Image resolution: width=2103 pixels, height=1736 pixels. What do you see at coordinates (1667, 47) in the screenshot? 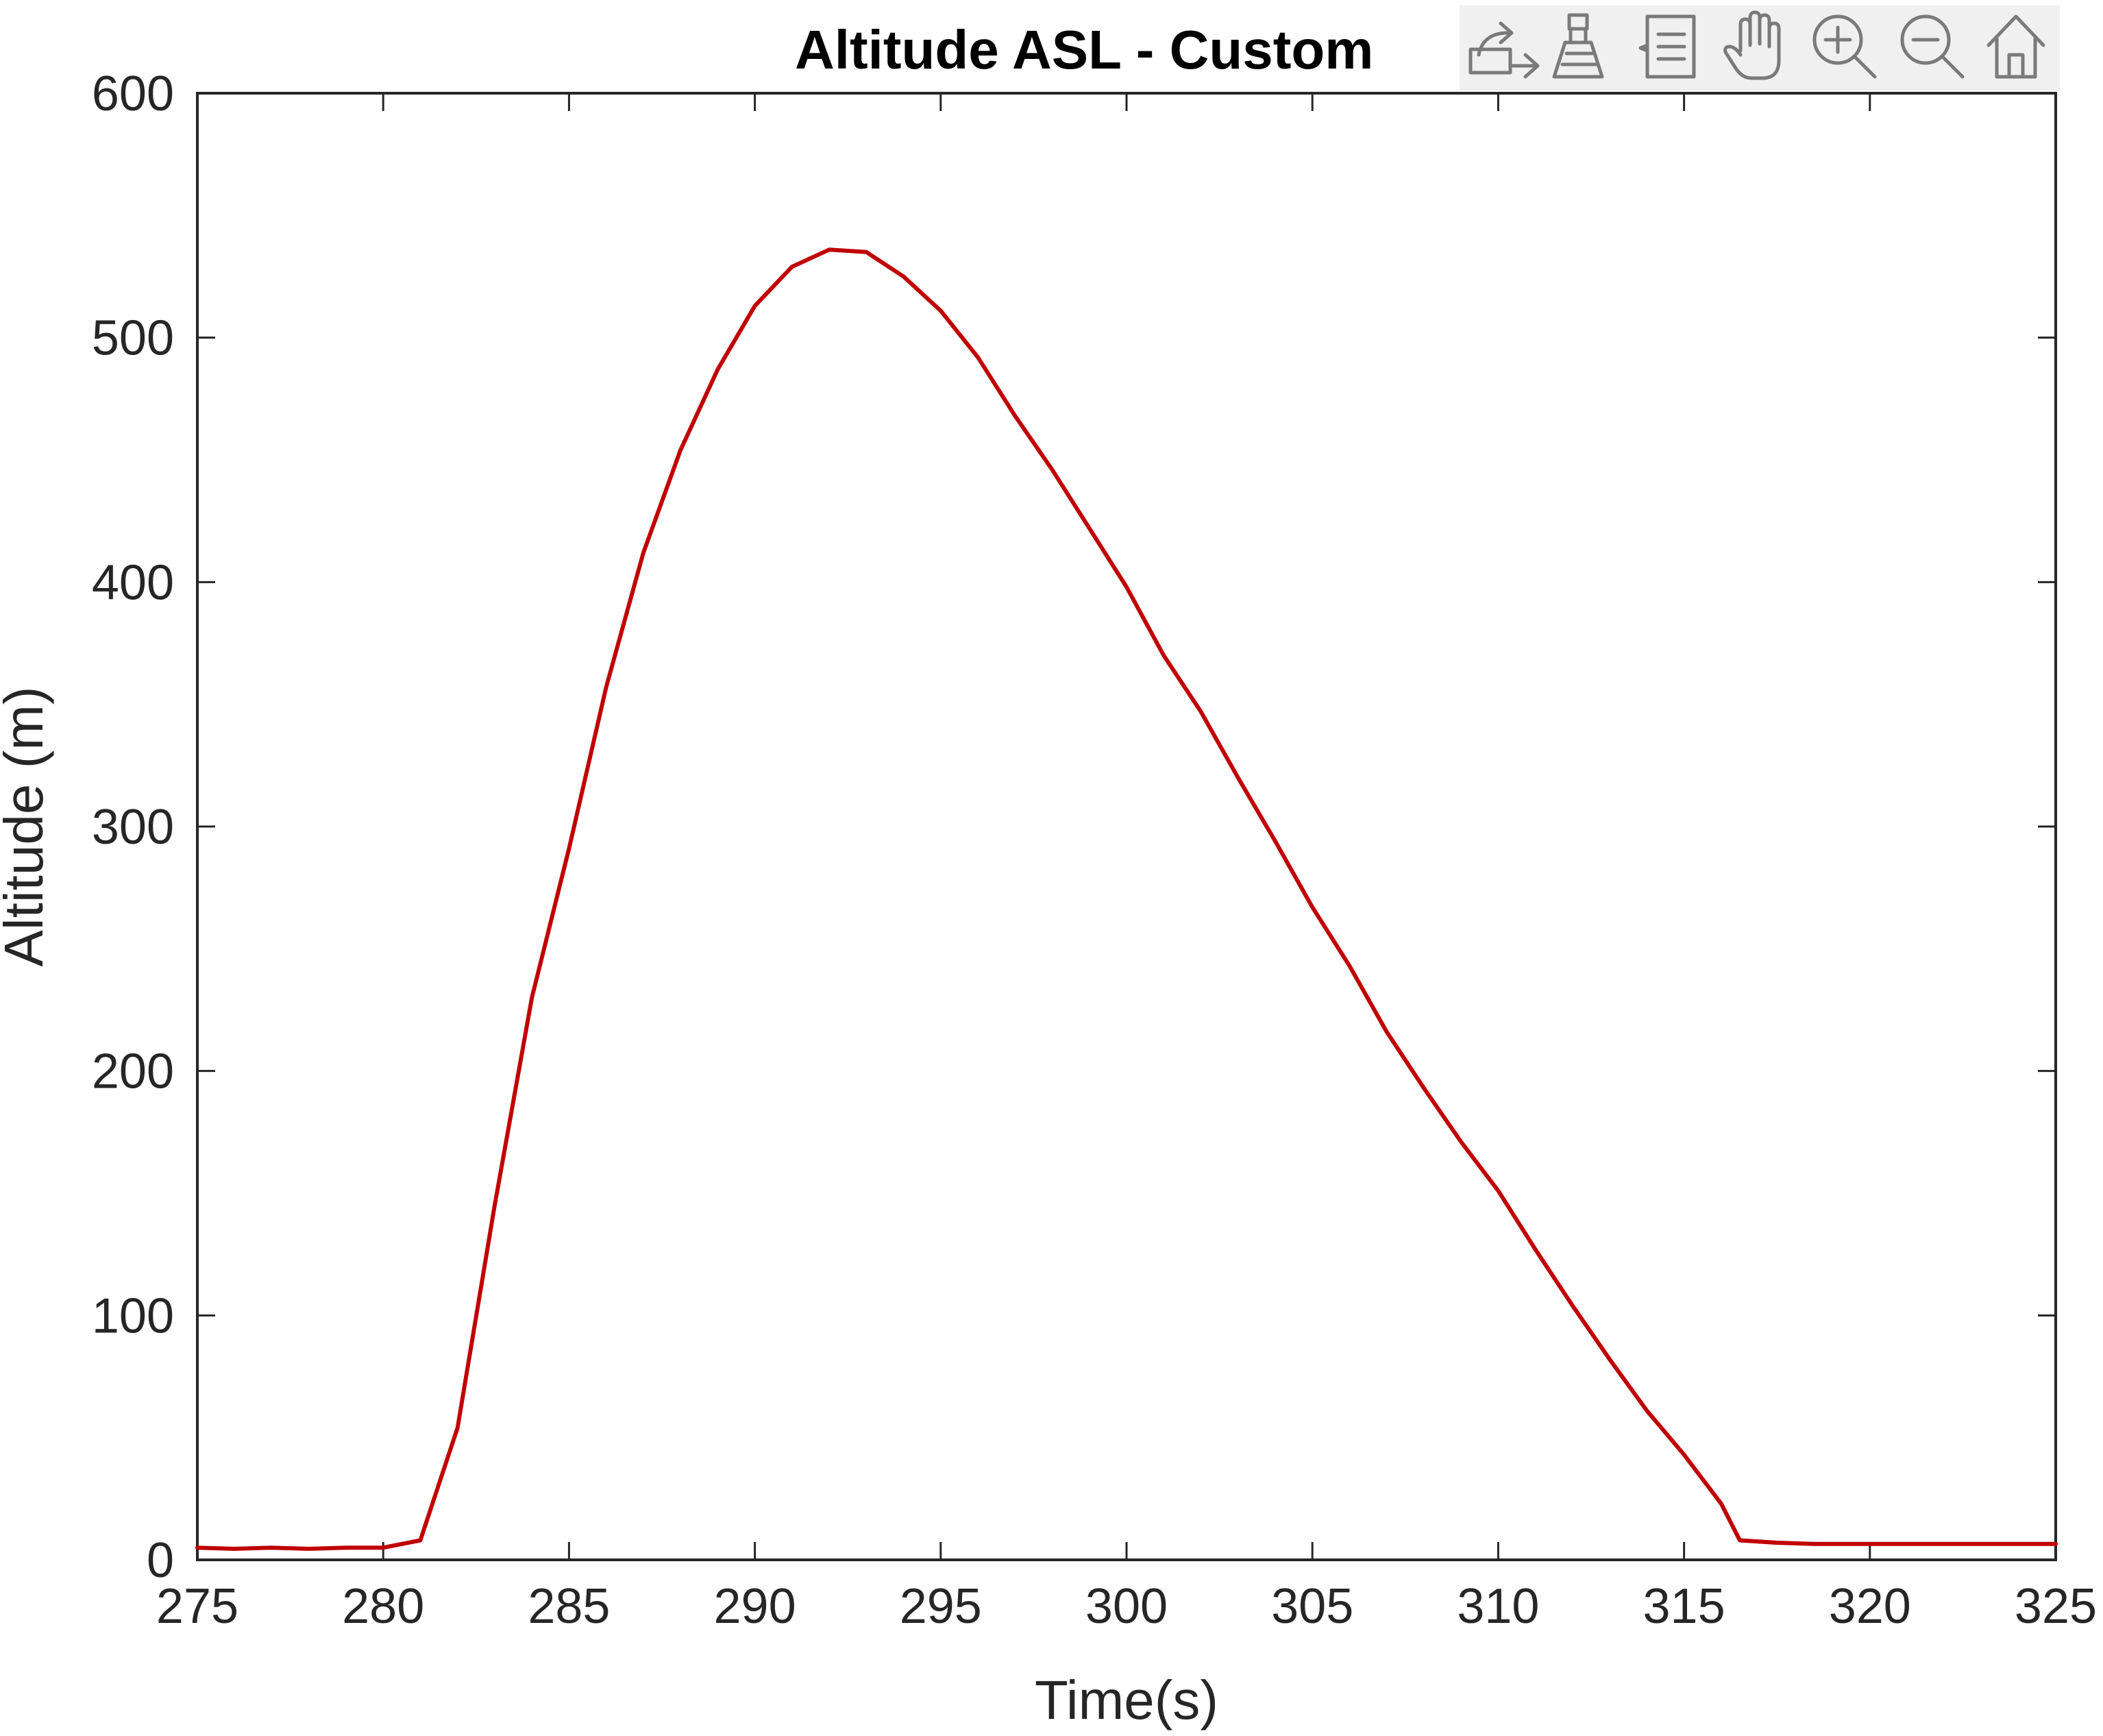
I see `legend-icon` at bounding box center [1667, 47].